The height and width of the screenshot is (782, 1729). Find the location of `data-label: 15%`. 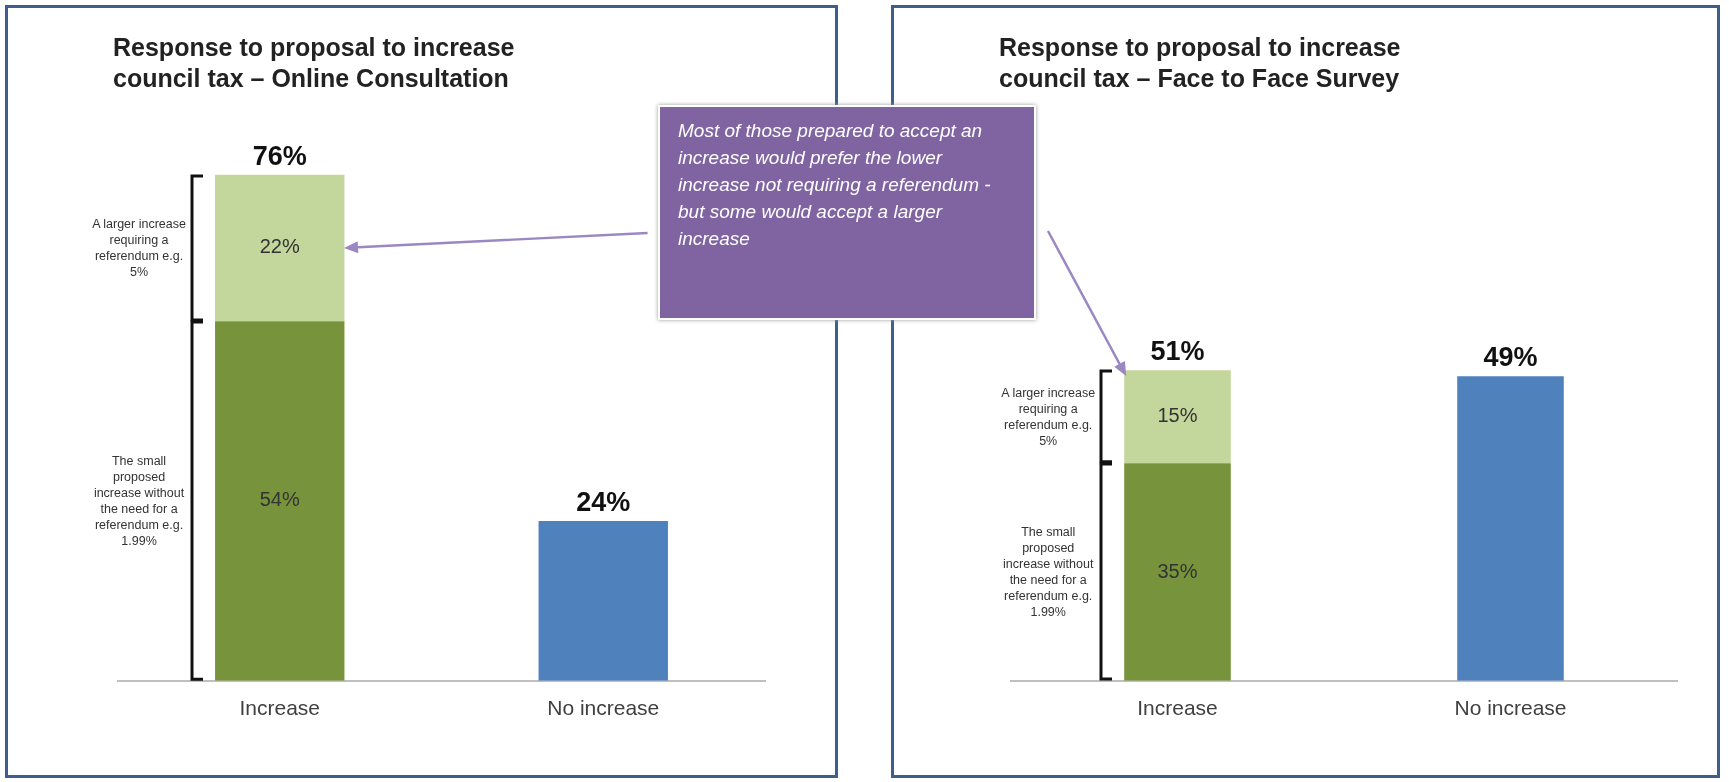

data-label: 15% is located at coordinates (1177, 415).